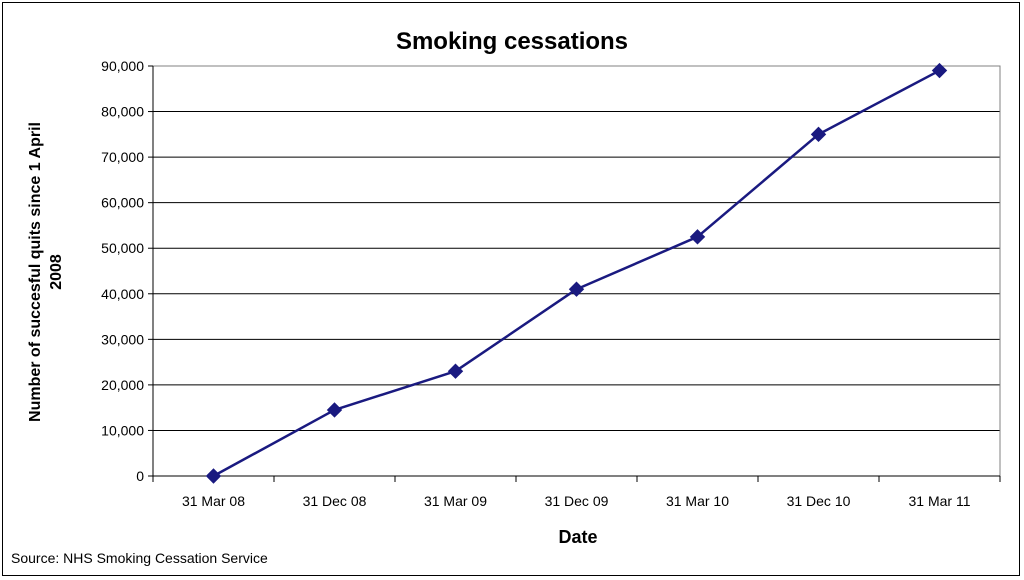 Image resolution: width=1024 pixels, height=580 pixels. What do you see at coordinates (122, 203) in the screenshot?
I see `y-tick-label: 60,000` at bounding box center [122, 203].